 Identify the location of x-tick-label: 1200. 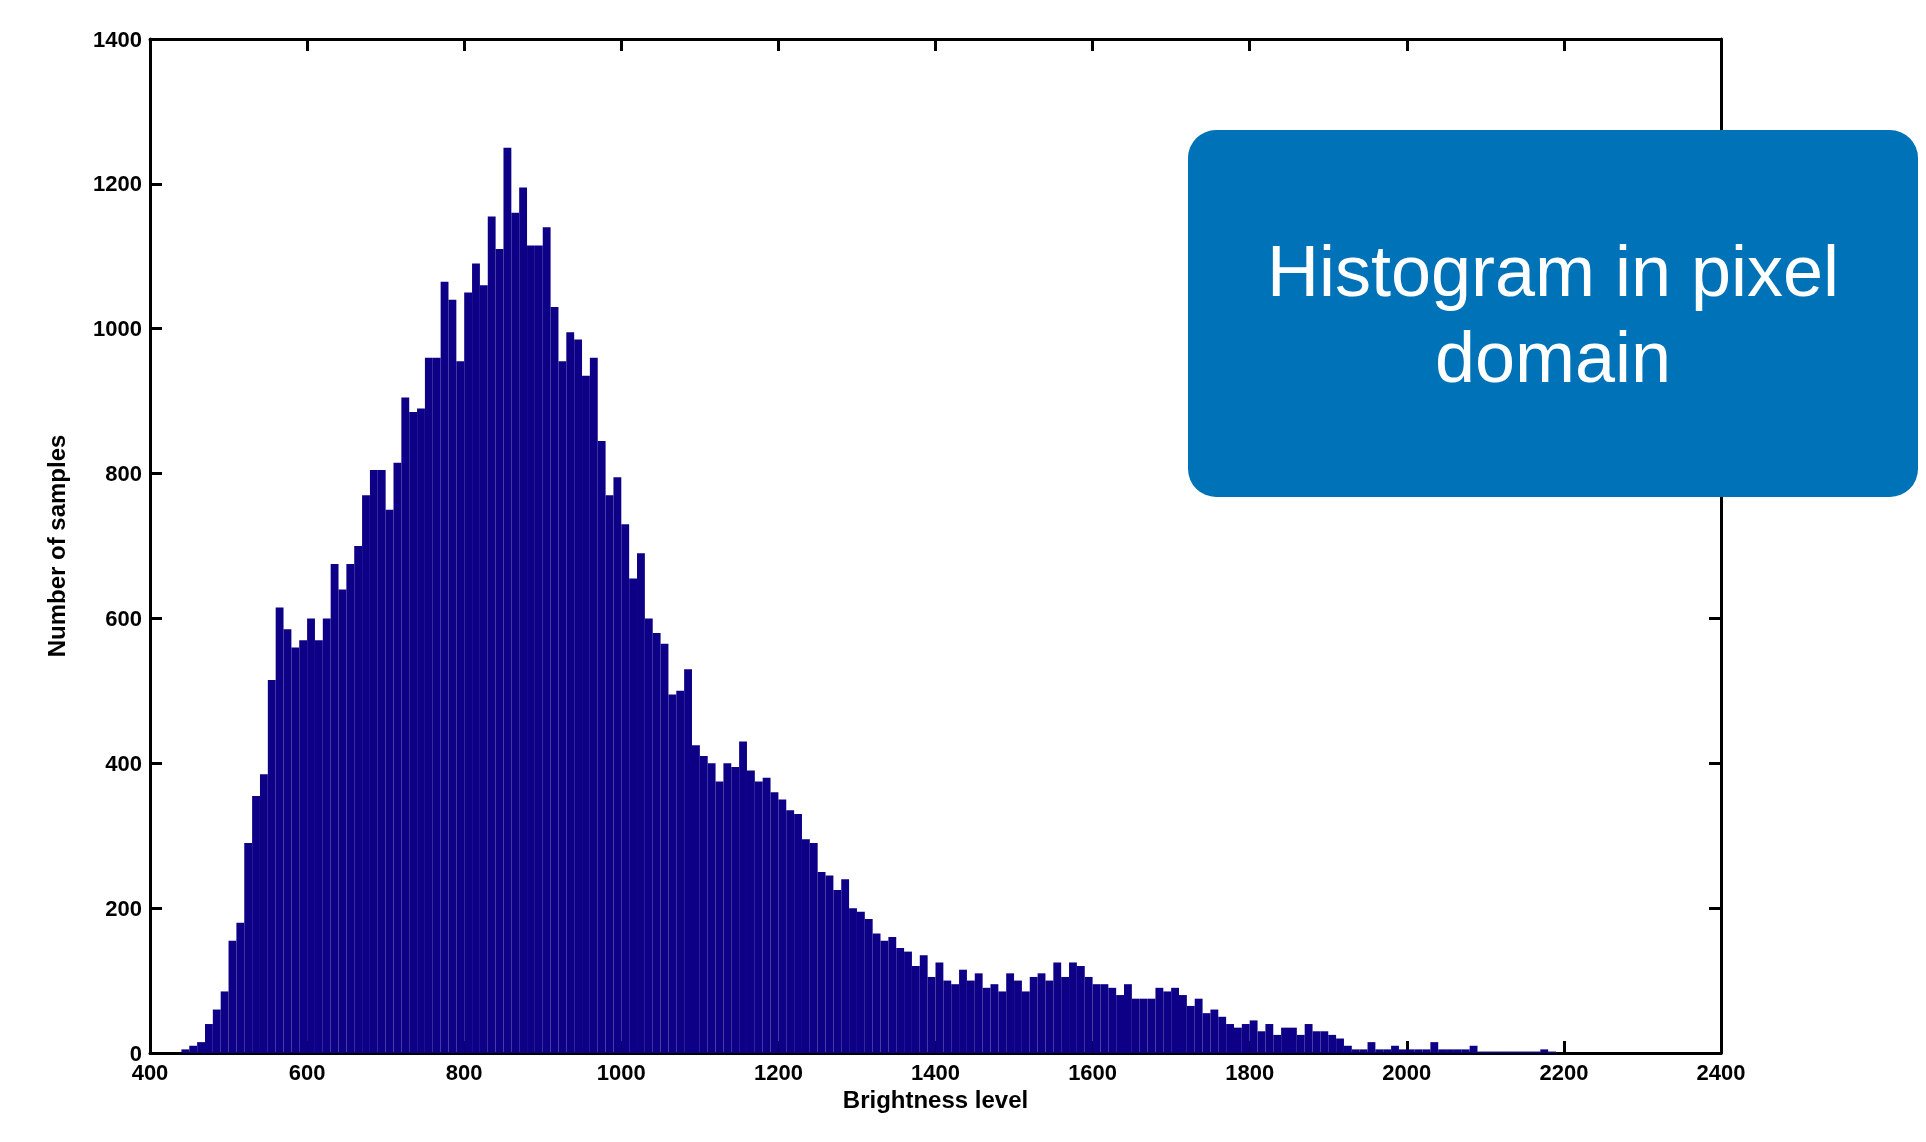
(778, 1072).